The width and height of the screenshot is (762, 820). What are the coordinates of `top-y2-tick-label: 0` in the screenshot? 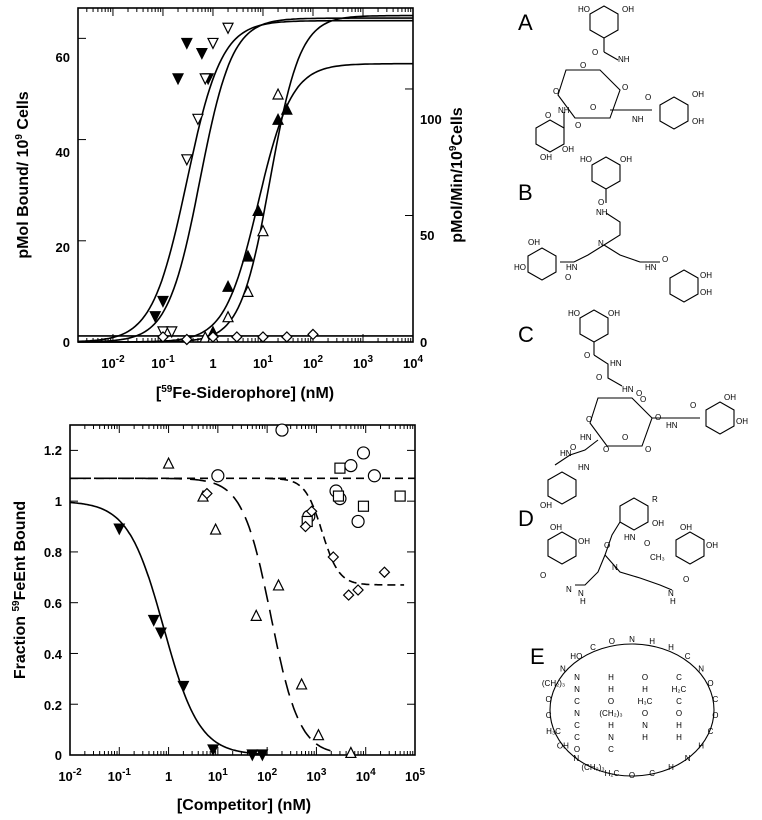 It's located at (423, 342).